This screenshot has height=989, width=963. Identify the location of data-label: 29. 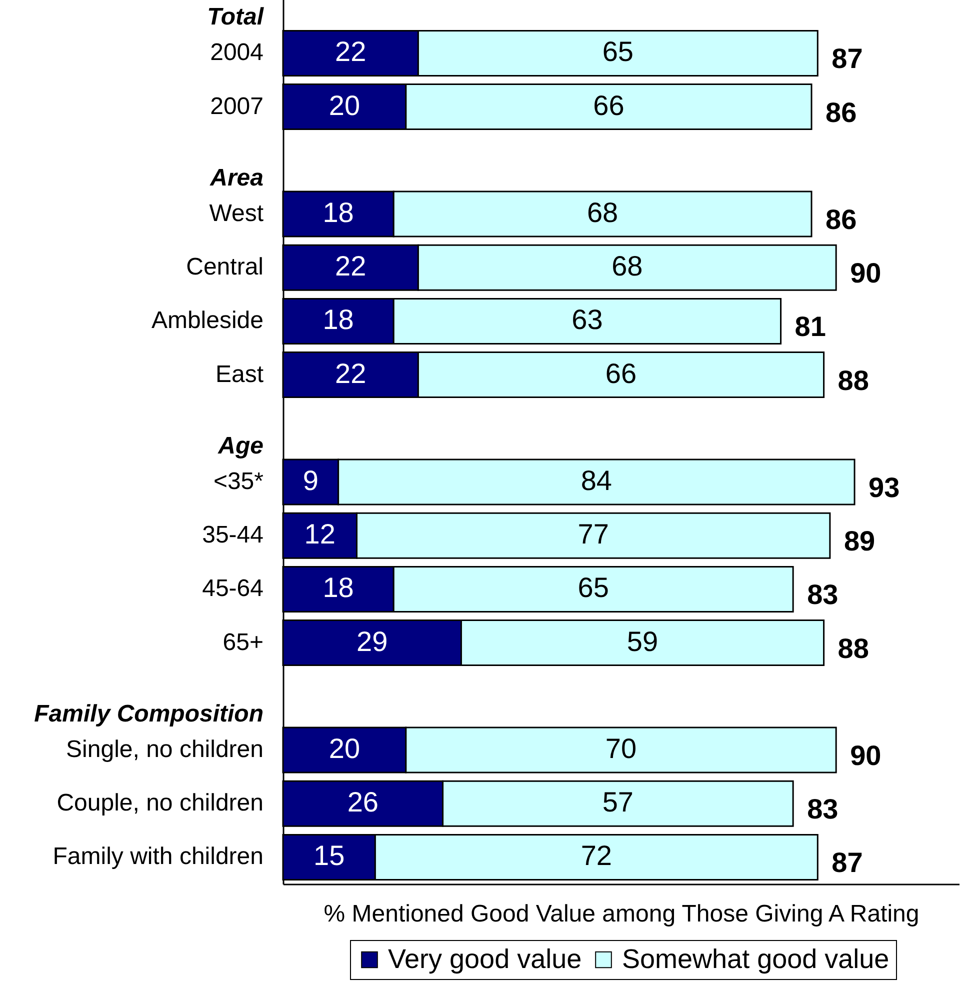
(372, 641).